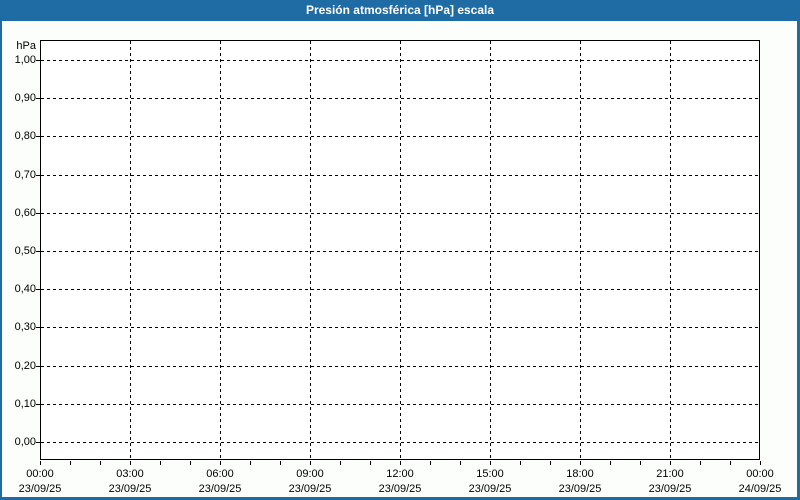  I want to click on x-axis-time-label: 12:00, so click(400, 474).